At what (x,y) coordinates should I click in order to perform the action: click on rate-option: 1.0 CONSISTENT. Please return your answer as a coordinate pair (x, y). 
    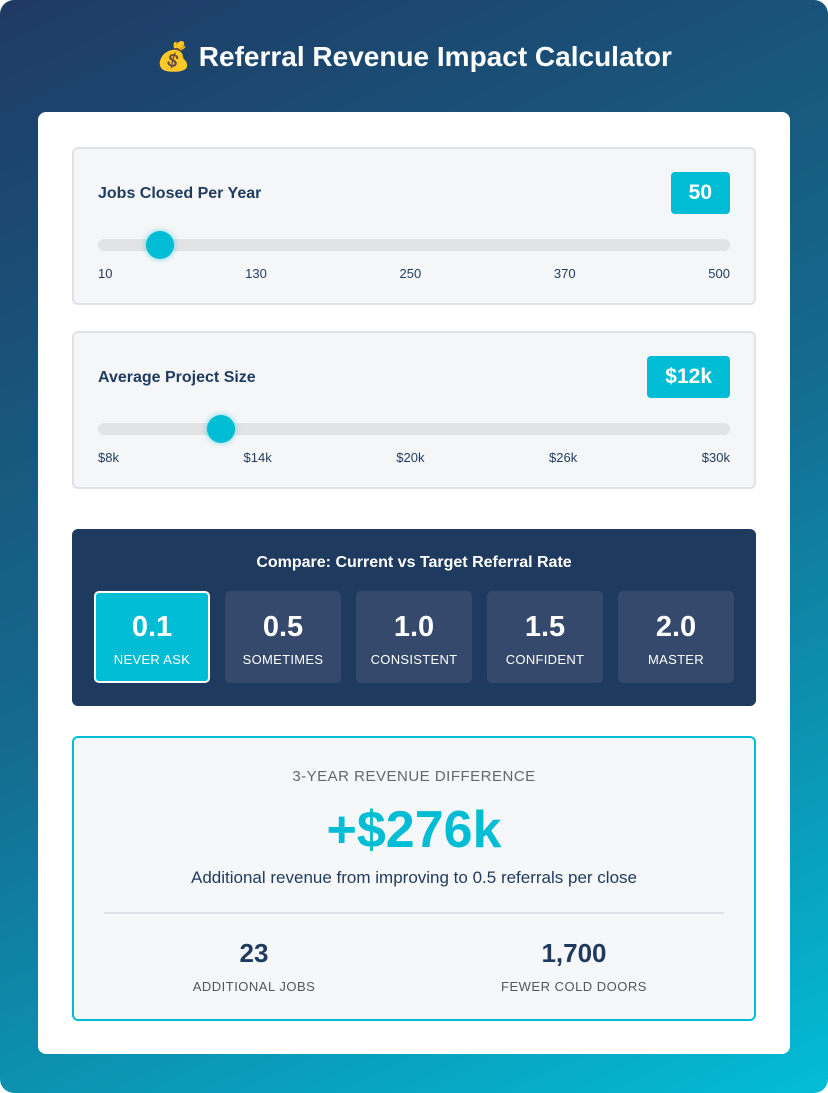
    Looking at the image, I should click on (414, 637).